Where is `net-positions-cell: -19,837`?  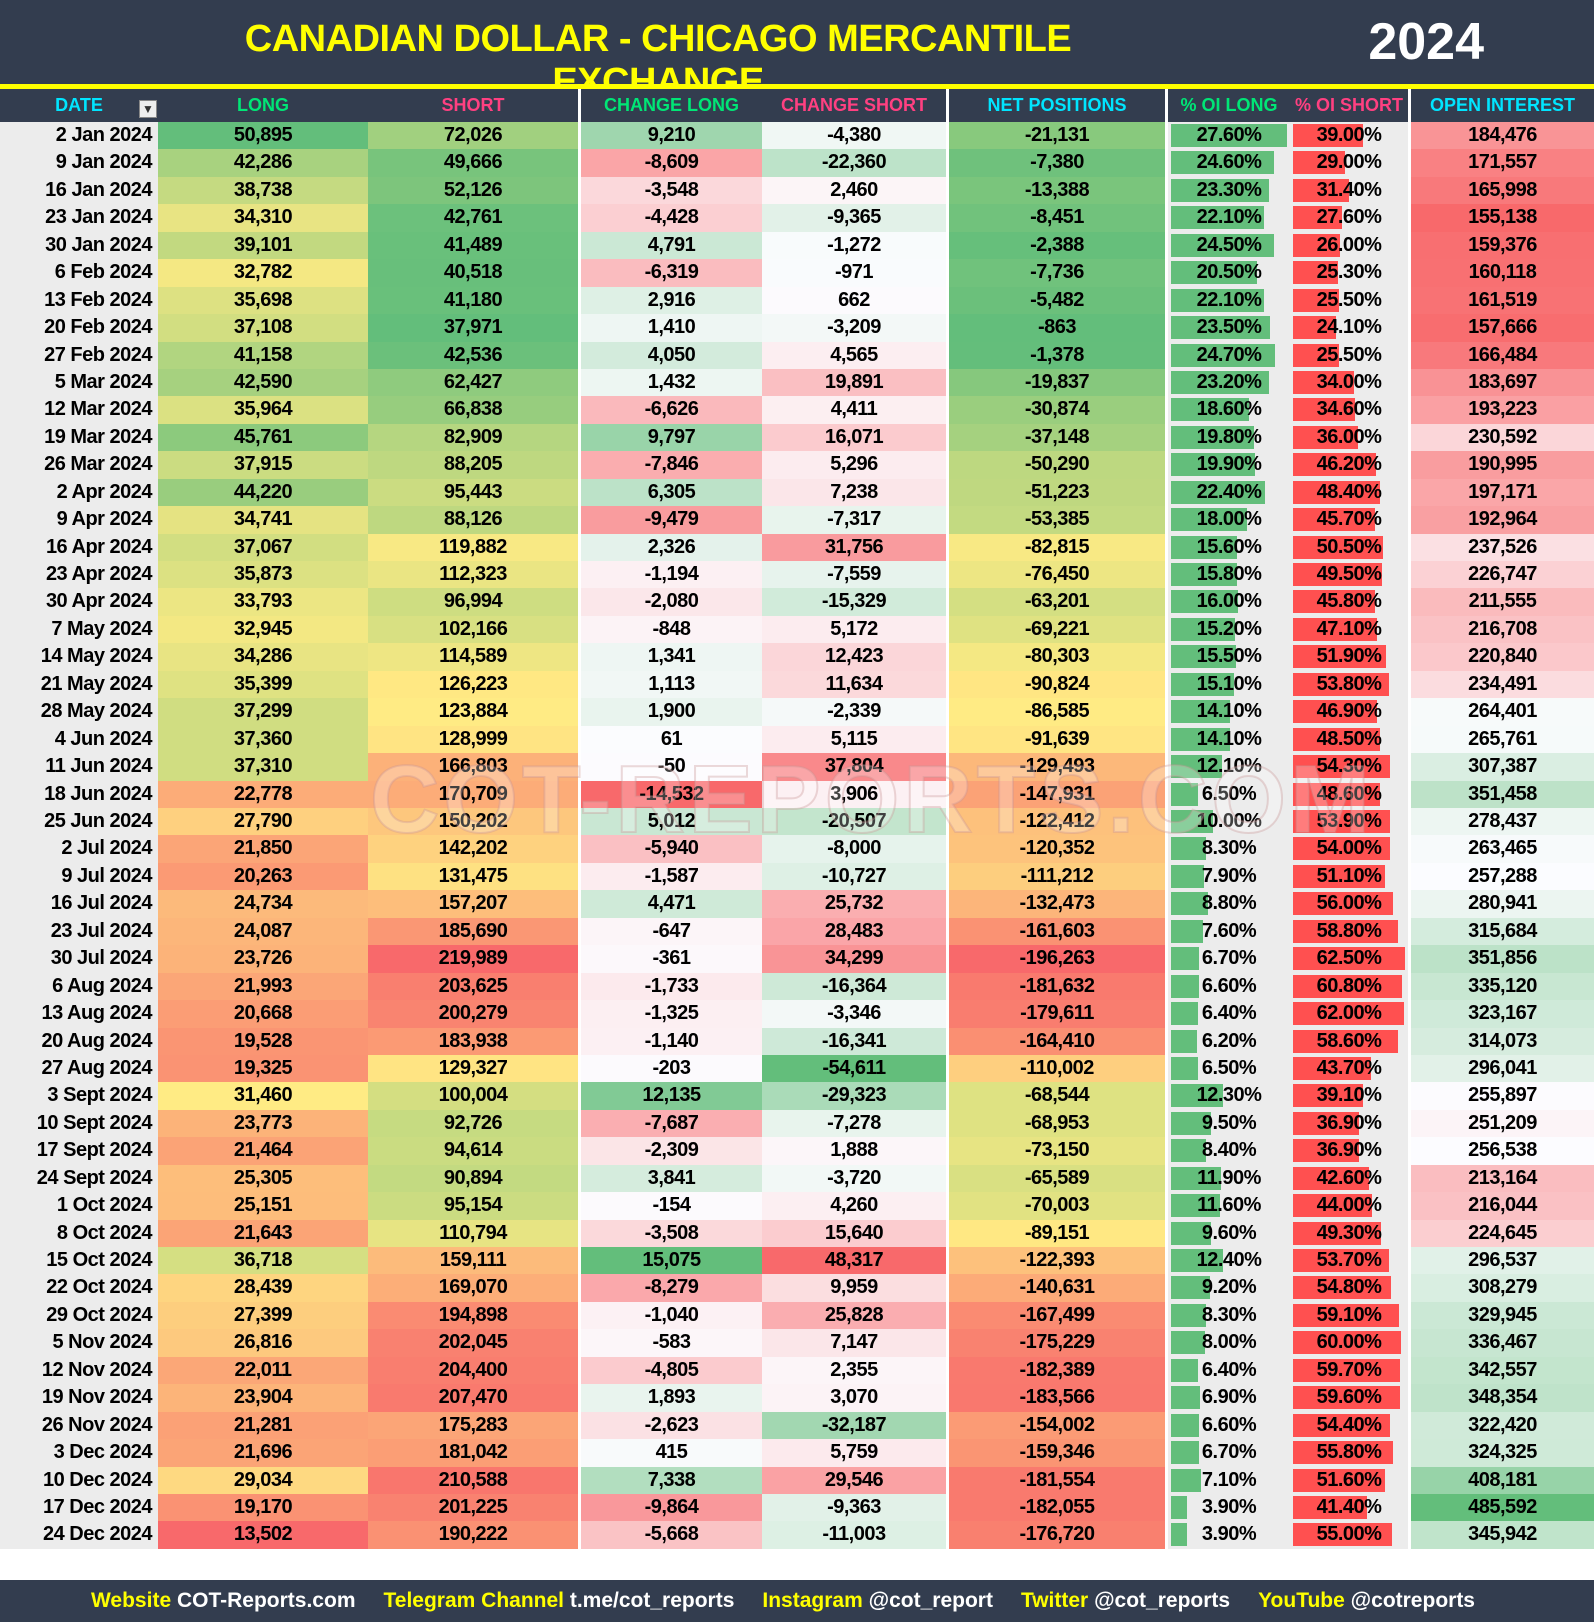
net-positions-cell: -19,837 is located at coordinates (1057, 382).